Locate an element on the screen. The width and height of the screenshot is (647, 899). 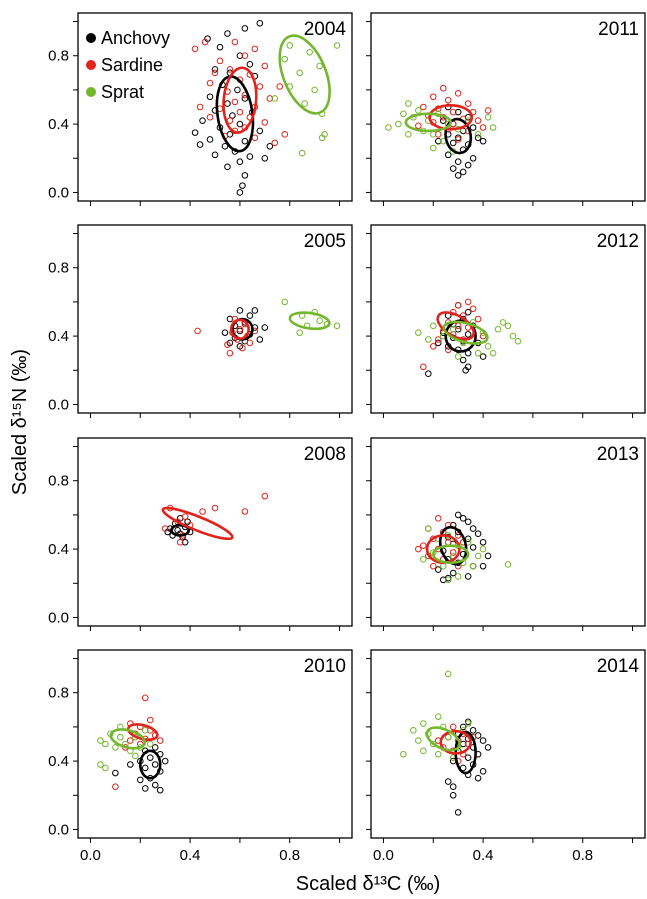
panel-2008: 0.0 0.4 0.8 2008 is located at coordinates (200, 534).